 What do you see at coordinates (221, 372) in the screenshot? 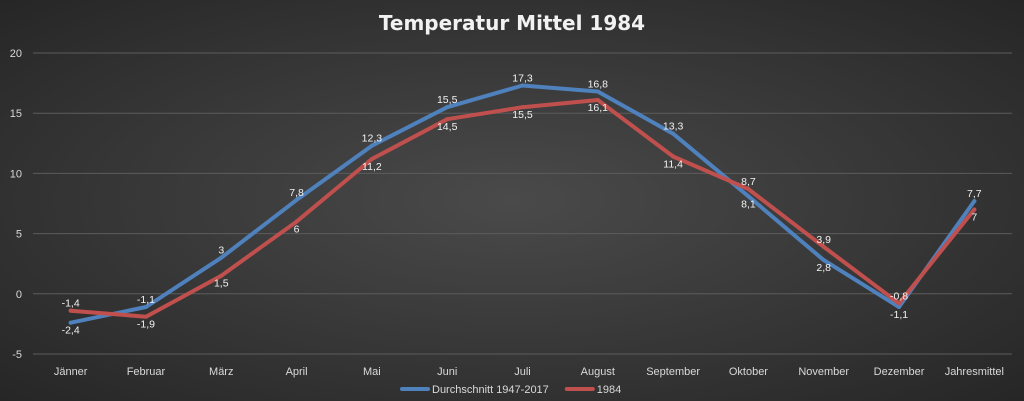
I see `x-tick-label: März` at bounding box center [221, 372].